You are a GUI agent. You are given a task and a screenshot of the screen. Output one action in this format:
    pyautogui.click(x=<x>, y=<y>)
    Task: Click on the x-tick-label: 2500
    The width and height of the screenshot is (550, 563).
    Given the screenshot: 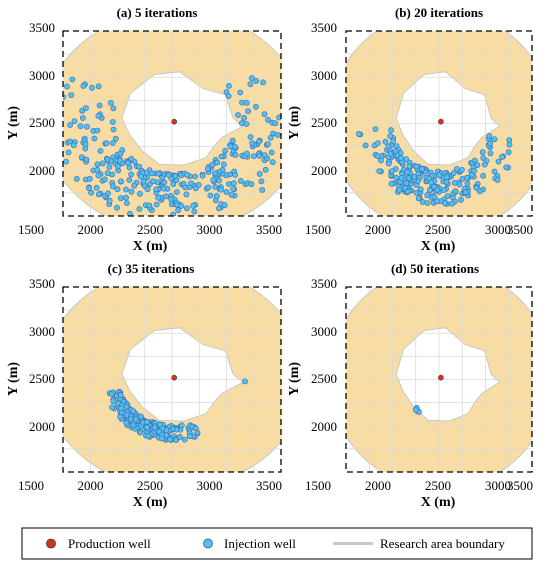 What is the action you would take?
    pyautogui.click(x=438, y=485)
    